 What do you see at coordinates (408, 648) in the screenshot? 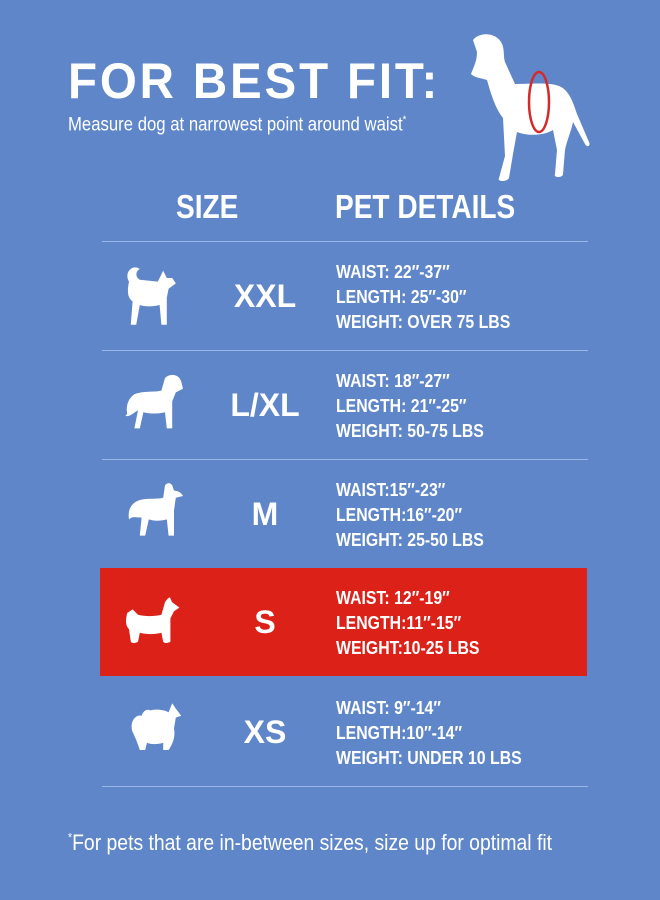
I see `weight-range: WEIGHT:10-25 LBS` at bounding box center [408, 648].